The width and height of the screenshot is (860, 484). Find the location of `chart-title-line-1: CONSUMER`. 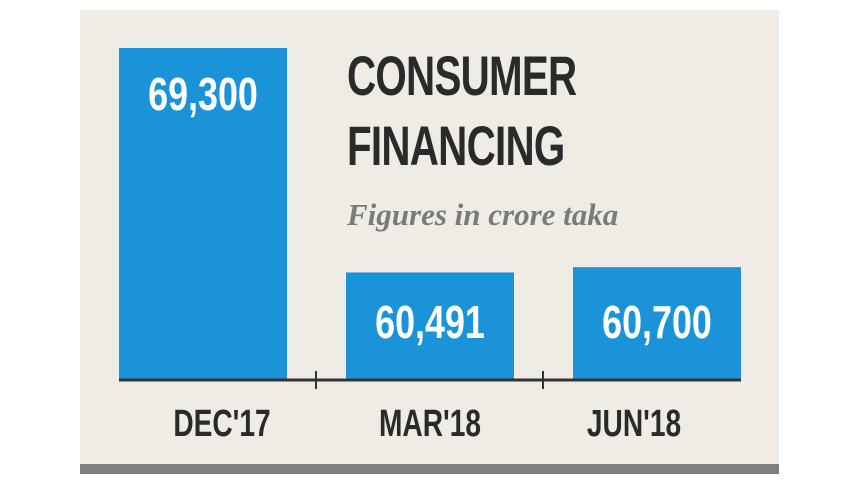

chart-title-line-1: CONSUMER is located at coordinates (462, 75).